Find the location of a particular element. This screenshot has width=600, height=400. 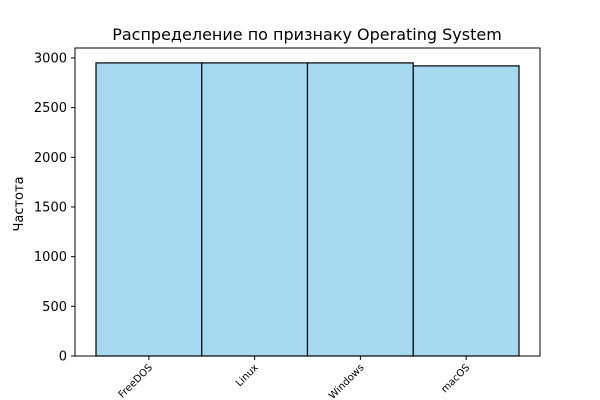

y-tick-label: 1500 is located at coordinates (50, 207).